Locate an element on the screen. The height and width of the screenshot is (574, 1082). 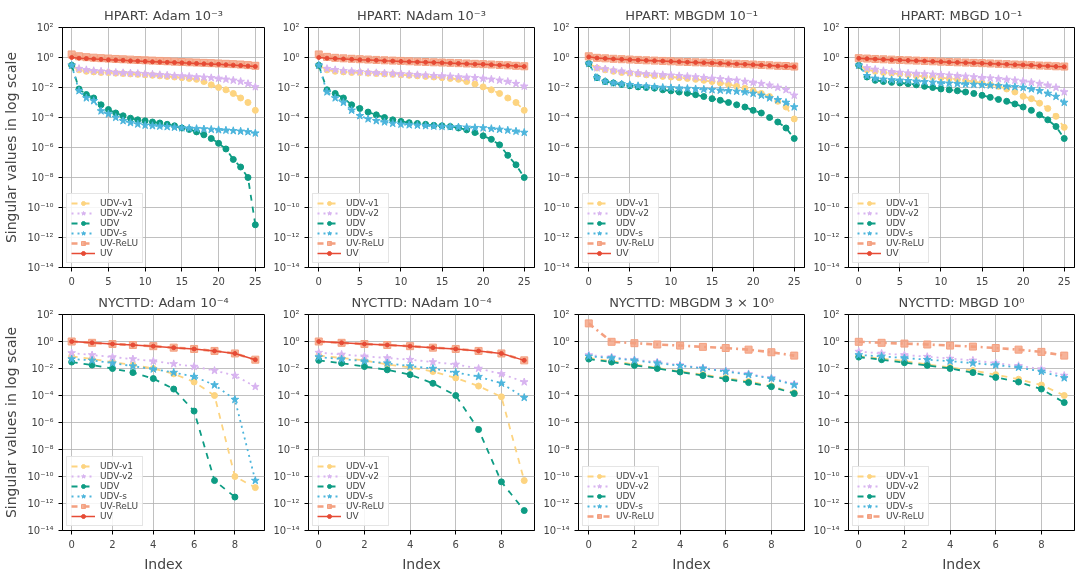
chart-title: NYCTTD: Adam 10⁻⁴ is located at coordinates (163, 302).